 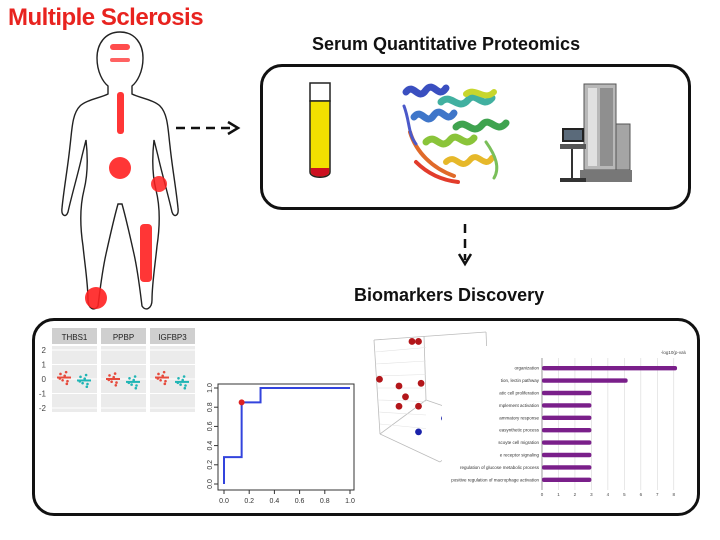 What do you see at coordinates (146, 253) in the screenshot?
I see `lesion-leg` at bounding box center [146, 253].